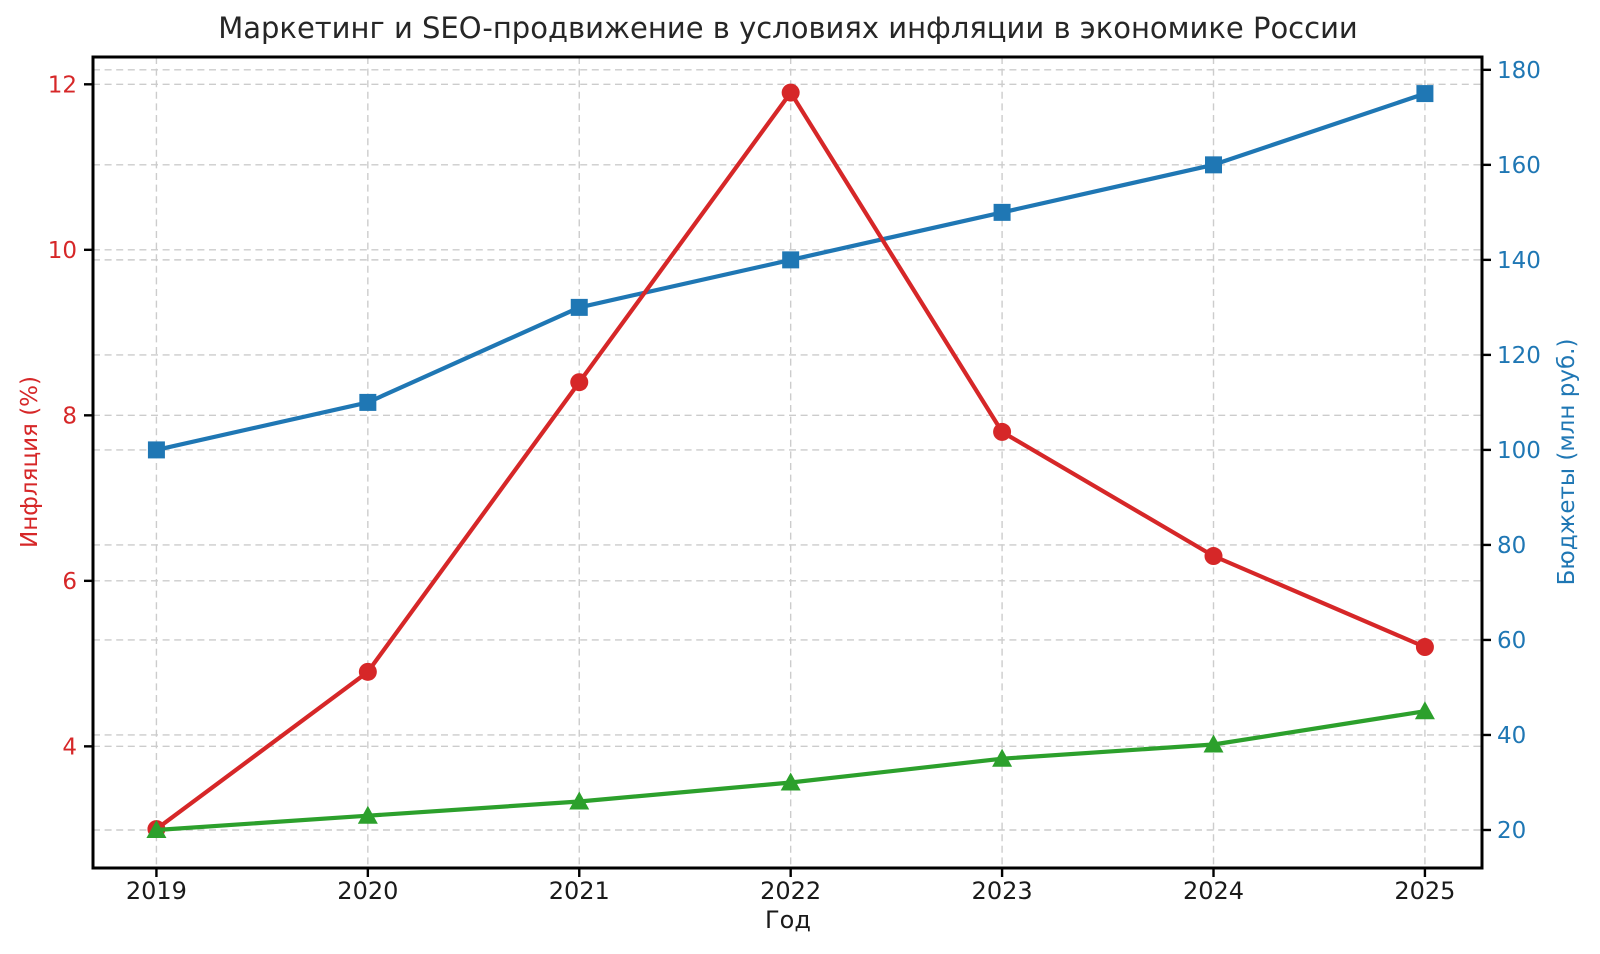 Image resolution: width=1600 pixels, height=954 pixels. Describe the element at coordinates (790, 891) in the screenshot. I see `x-tick-label: 2022` at that location.